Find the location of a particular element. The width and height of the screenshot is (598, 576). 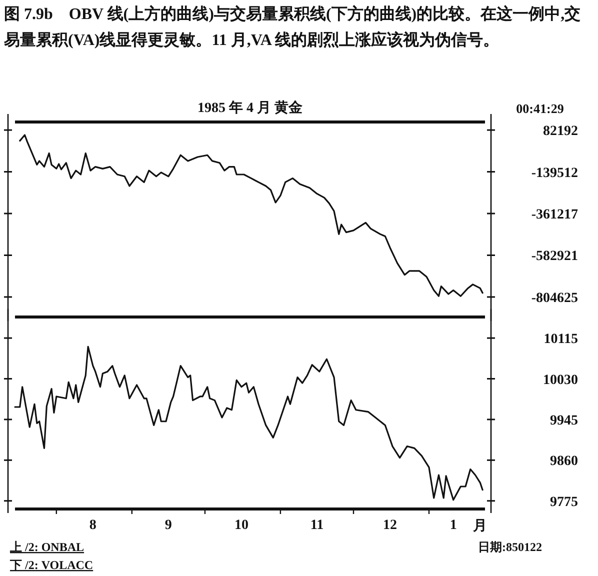

y-tick-label: 82192 is located at coordinates (560, 132).